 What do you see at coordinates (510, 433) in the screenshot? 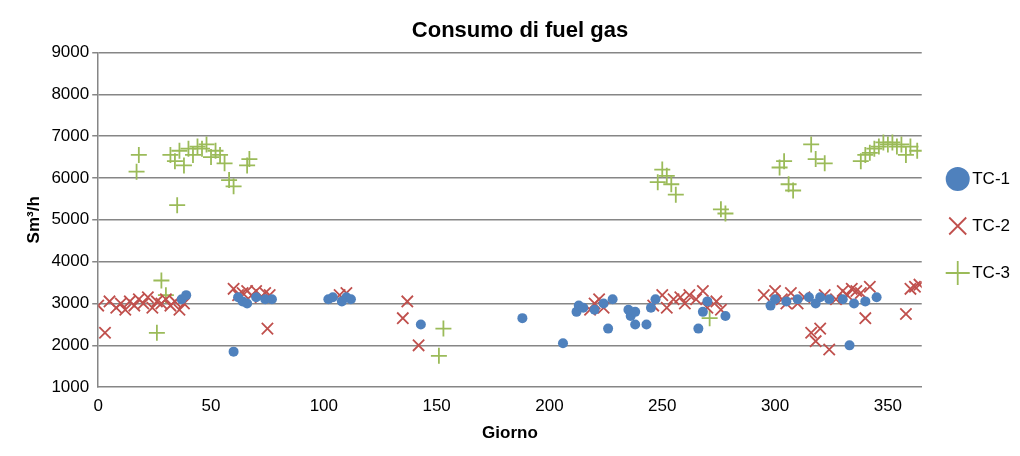
I see `x-axis-title: Giorno` at bounding box center [510, 433].